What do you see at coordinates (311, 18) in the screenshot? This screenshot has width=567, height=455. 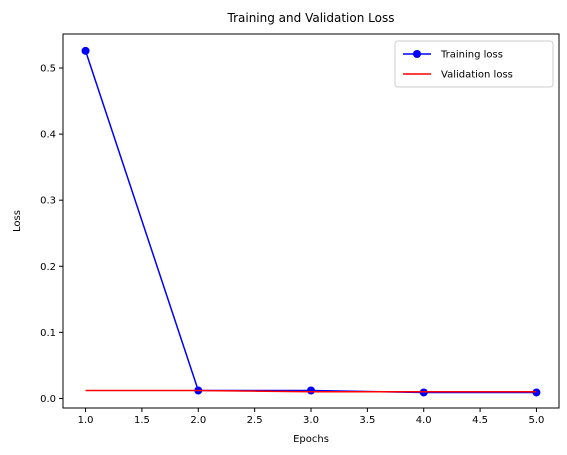 I see `chart-title: Training and Validation Loss` at bounding box center [311, 18].